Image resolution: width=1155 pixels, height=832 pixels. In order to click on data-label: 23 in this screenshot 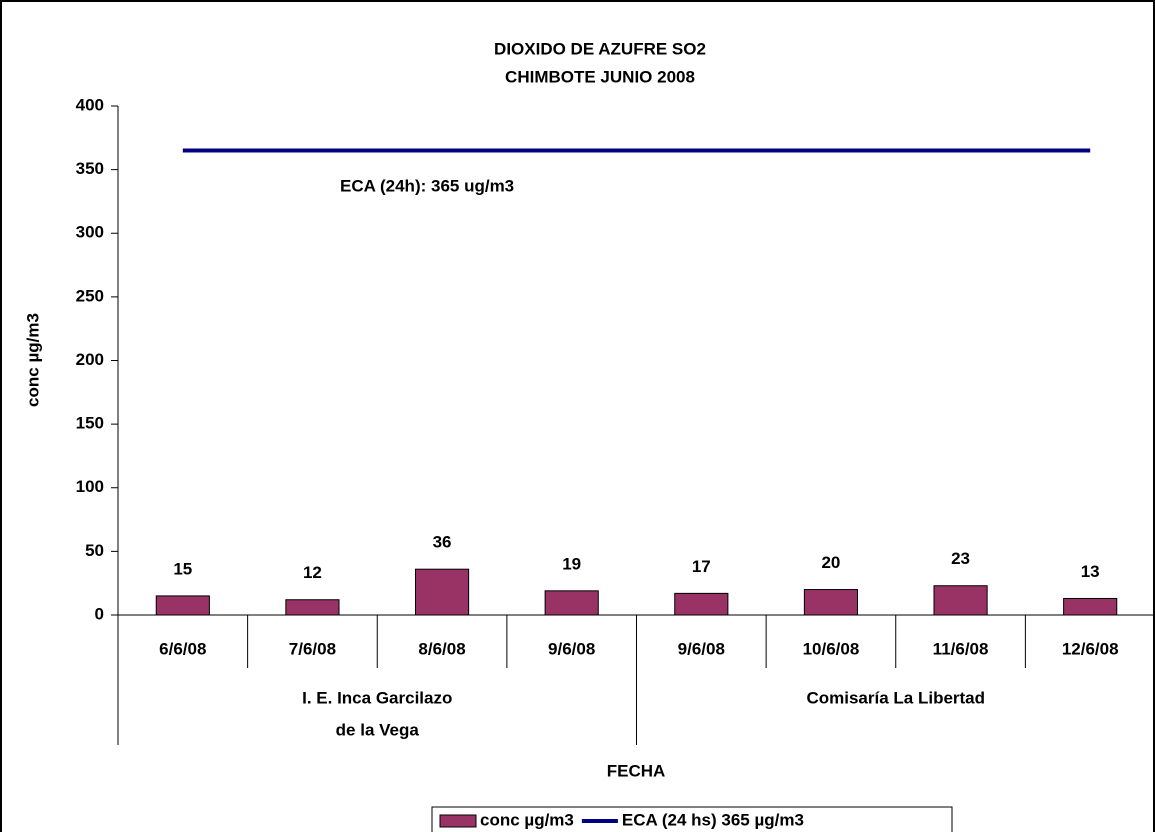, I will do `click(960, 558)`.